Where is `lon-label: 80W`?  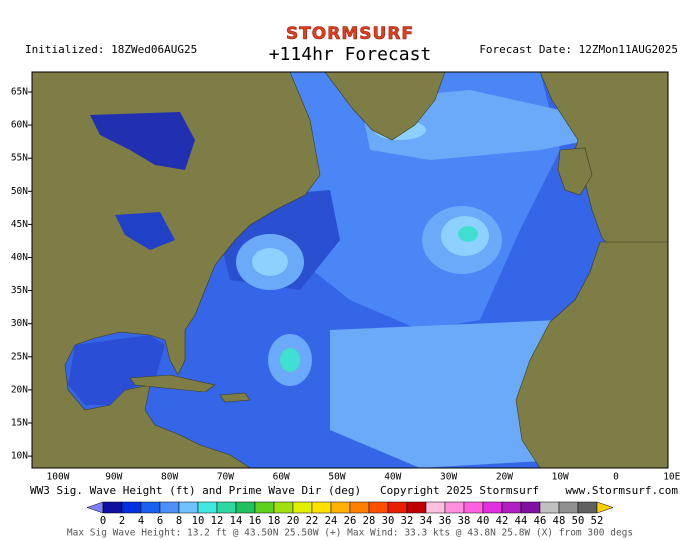
lon-label: 80W is located at coordinates (169, 477).